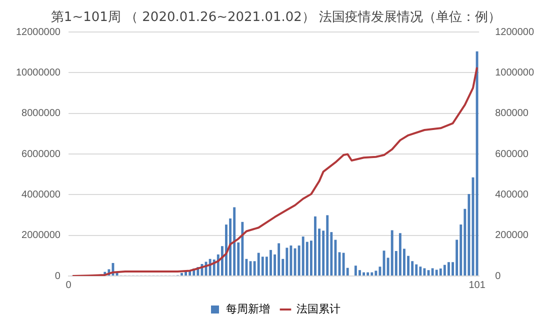  Describe the element at coordinates (41, 154) in the screenshot. I see `y-tick-label: 6000000` at that location.